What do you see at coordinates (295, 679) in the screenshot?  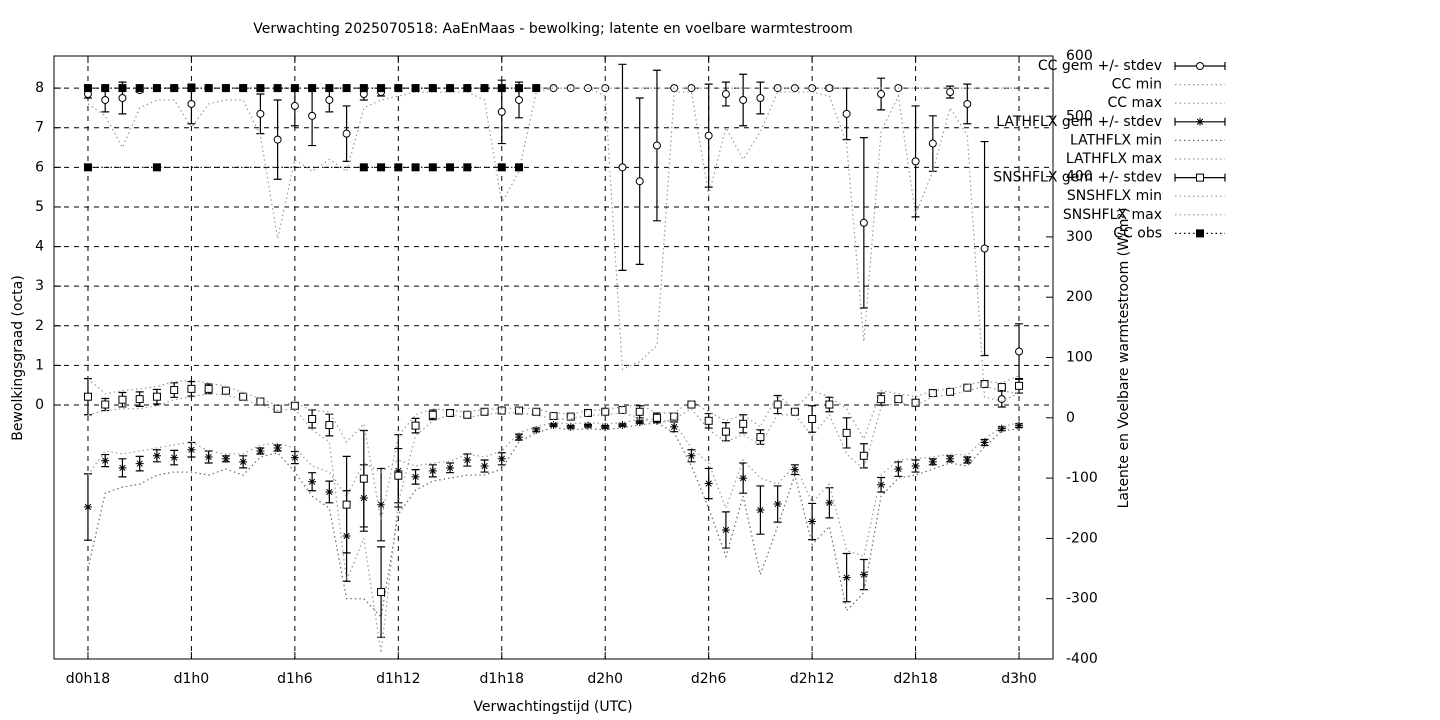 I see `x-tick-label: d1h6` at bounding box center [295, 679].